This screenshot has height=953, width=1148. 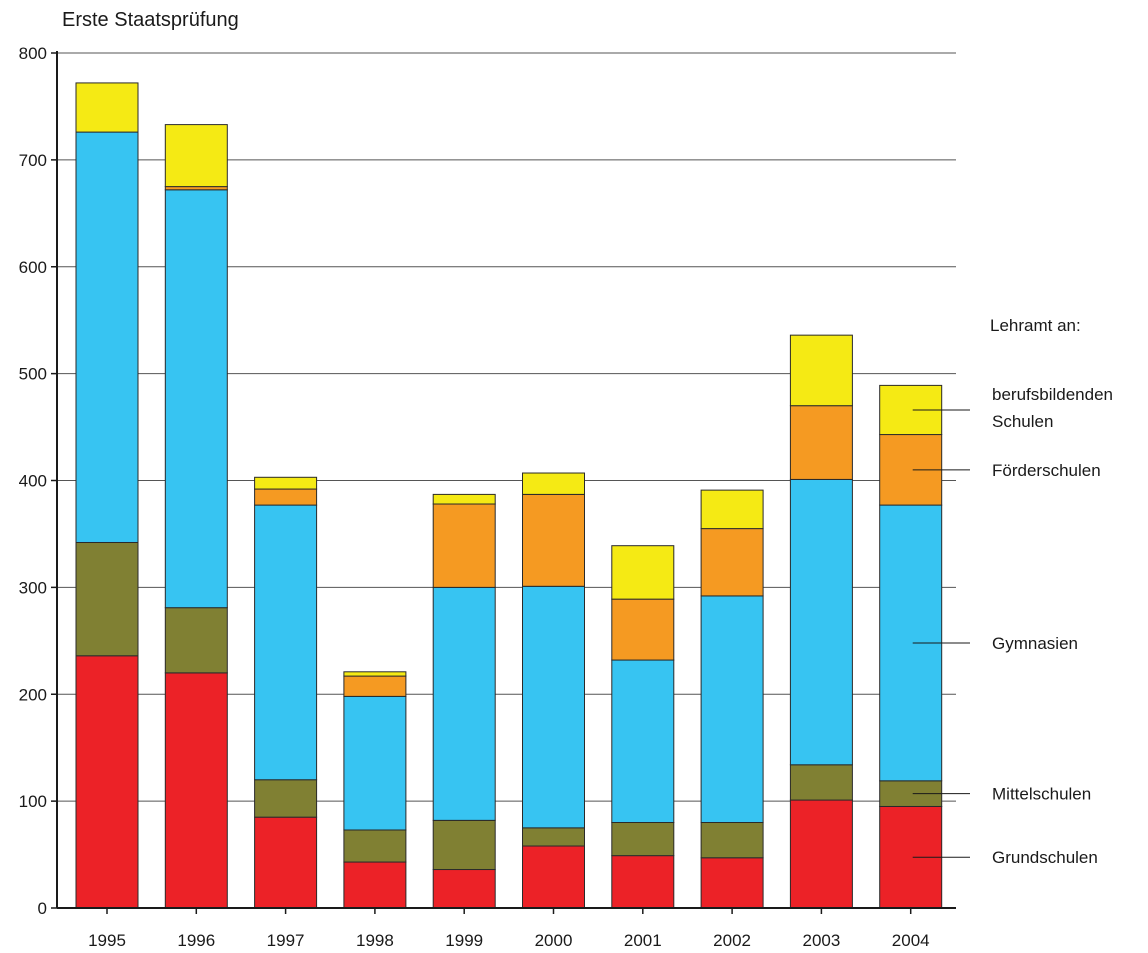 I want to click on y-axis: 0 100 200 300 400 500 600 700 800, so click(x=38, y=481).